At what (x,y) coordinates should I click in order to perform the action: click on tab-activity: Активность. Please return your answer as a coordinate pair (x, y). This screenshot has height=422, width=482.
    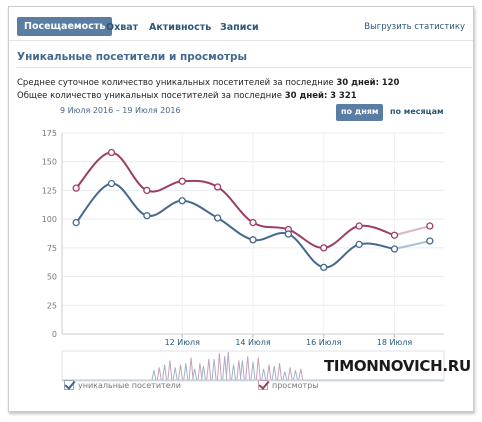
    Looking at the image, I should click on (180, 27).